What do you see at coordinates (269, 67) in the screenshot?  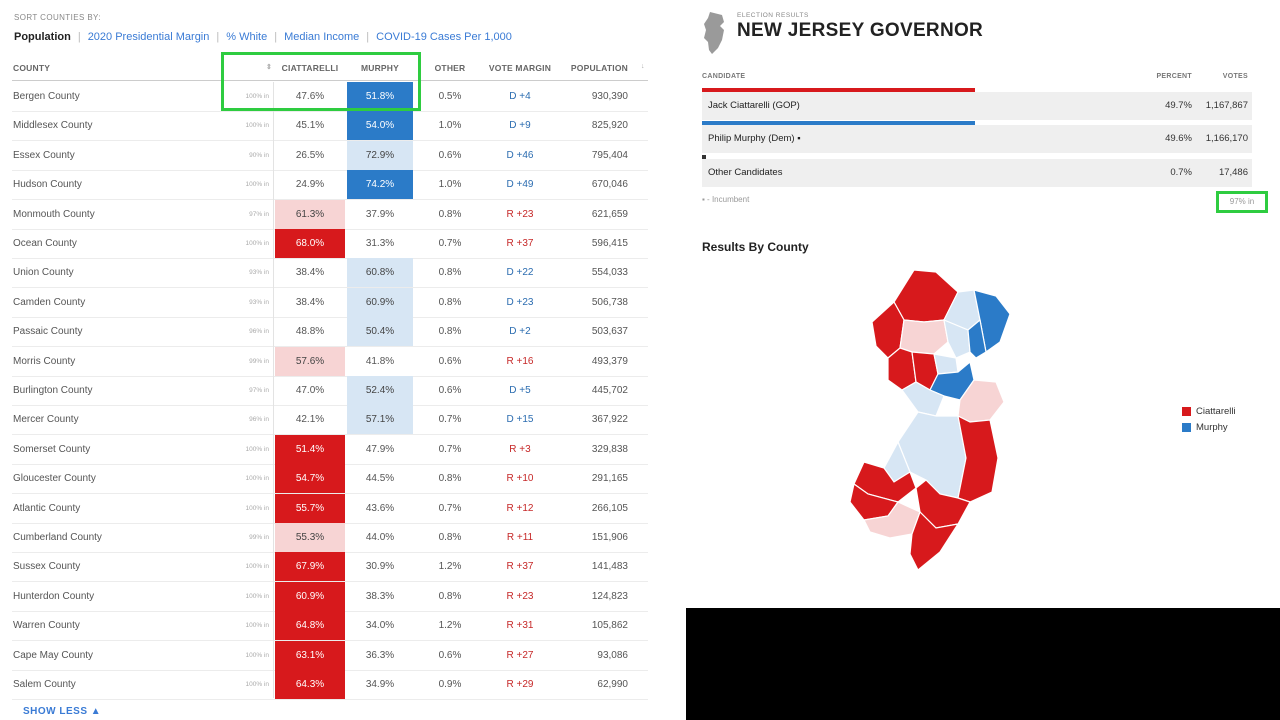 I see `sort-arrows-icon: ⇕` at bounding box center [269, 67].